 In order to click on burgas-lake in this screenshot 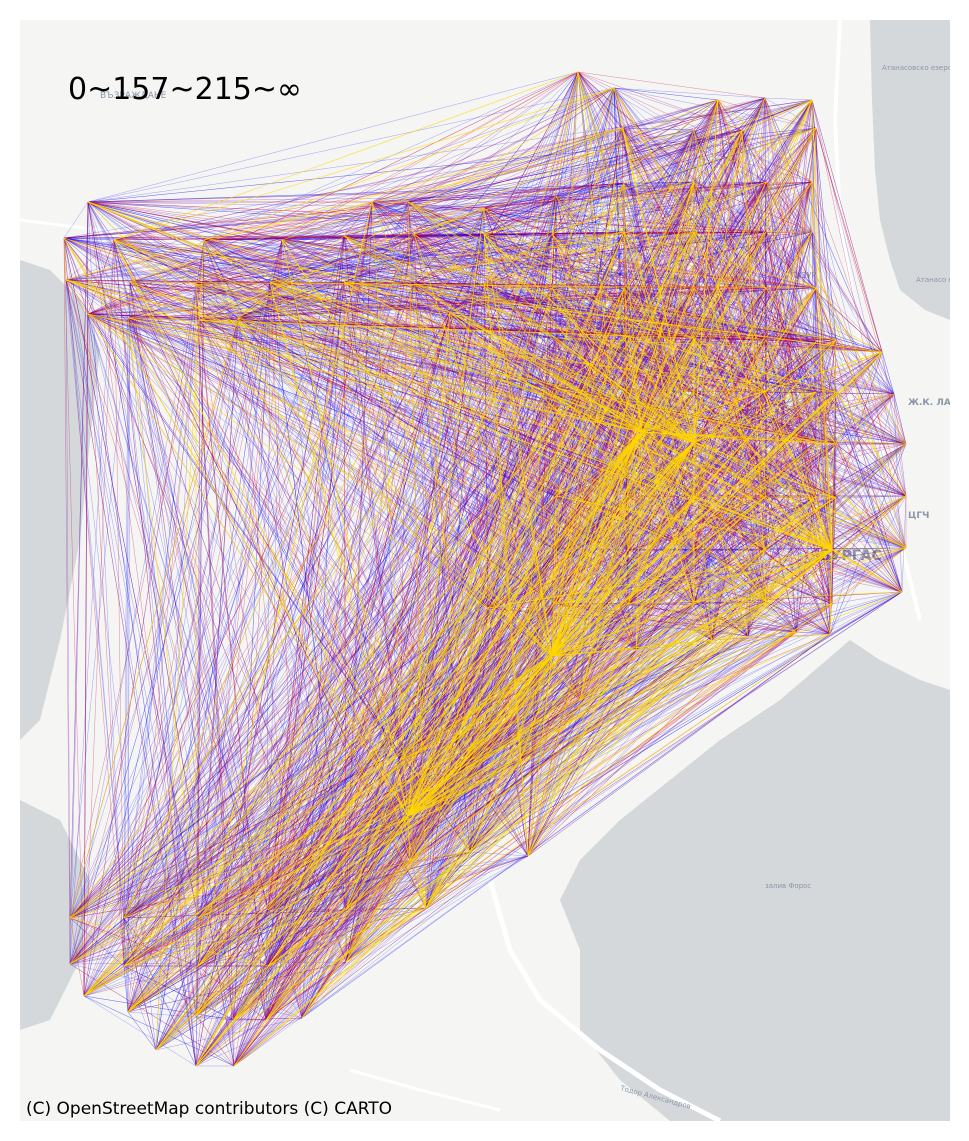, I will do `click(60, 500)`.